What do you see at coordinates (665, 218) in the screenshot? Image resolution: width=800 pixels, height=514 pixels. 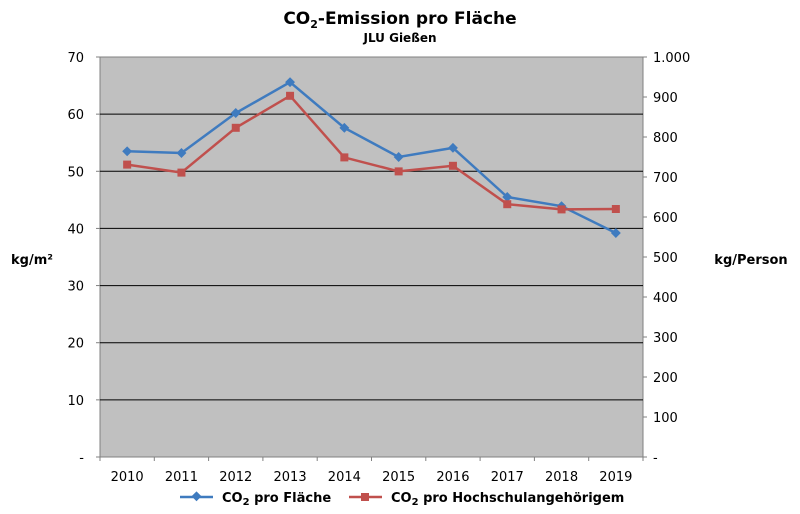 I see `y-right-tick-label: 600` at bounding box center [665, 218].